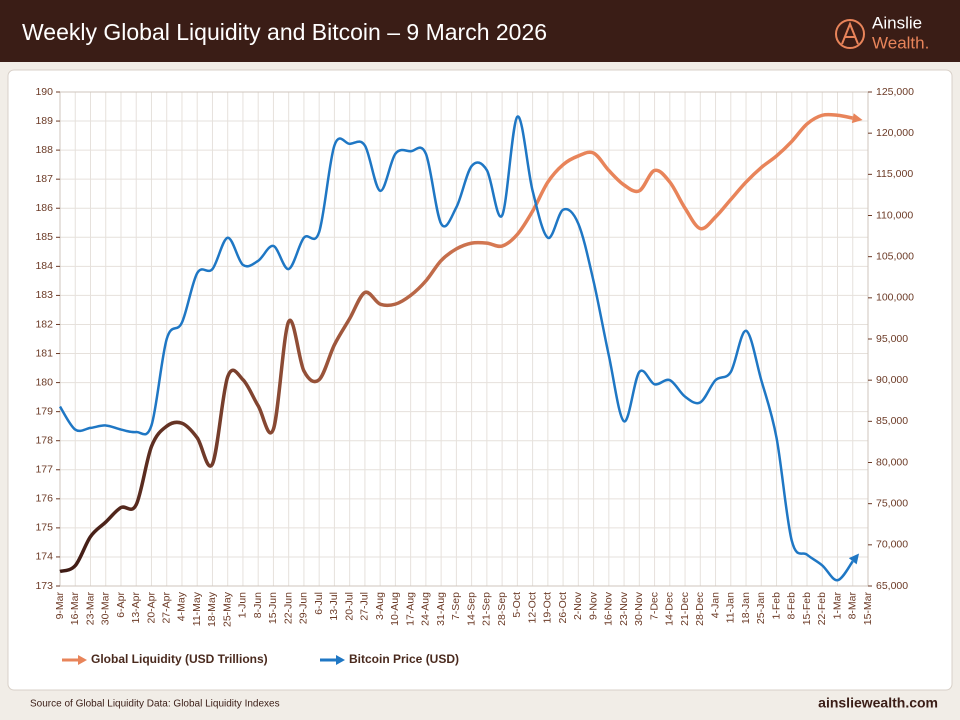 The image size is (960, 720). Describe the element at coordinates (892, 586) in the screenshot. I see `y2-tick-label: 65,000` at that location.